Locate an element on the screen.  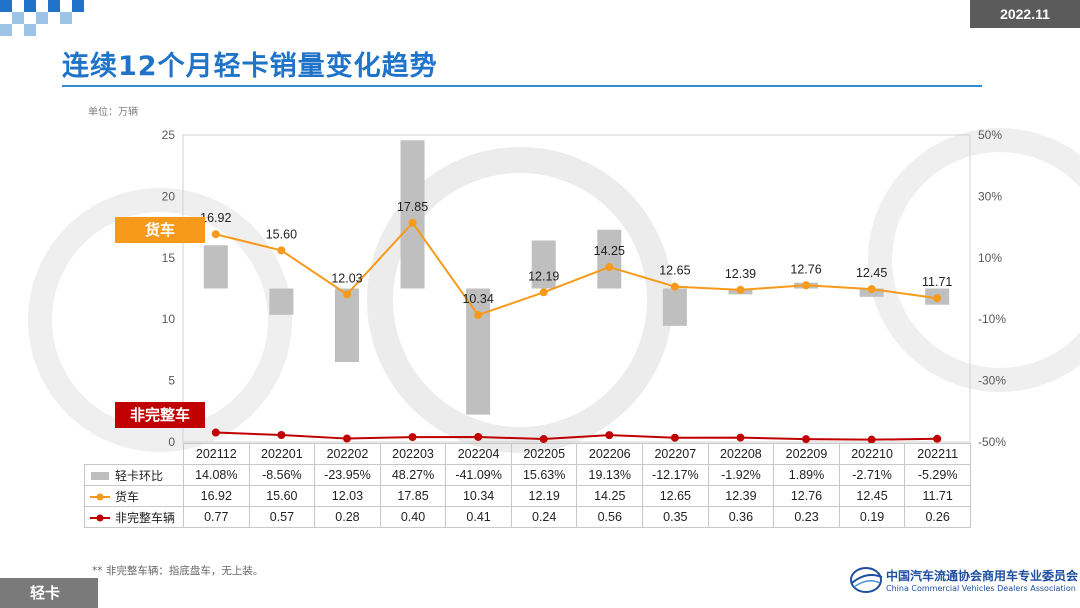
truck-data-label: 12.45 is located at coordinates (871, 273).